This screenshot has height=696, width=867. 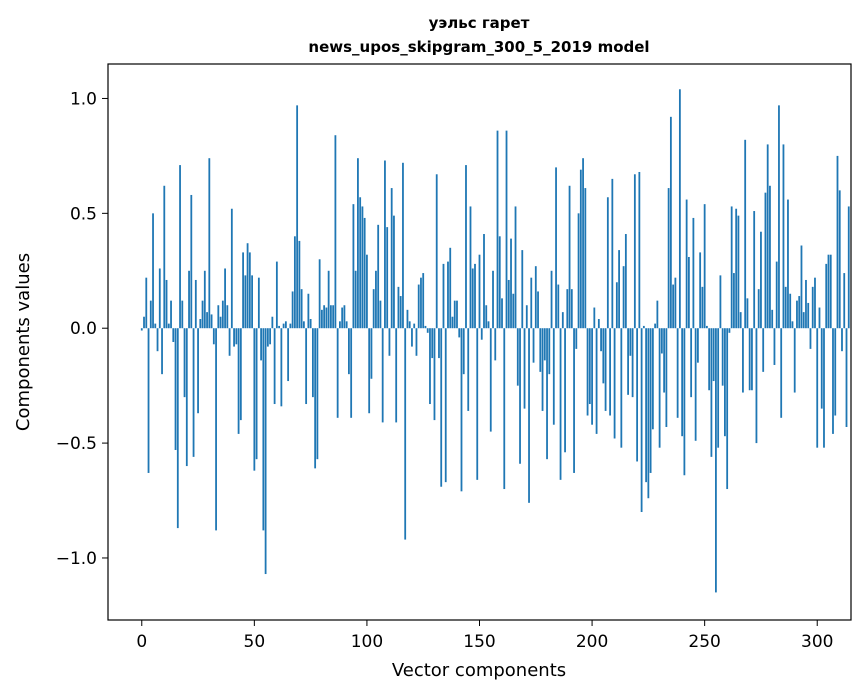 I want to click on y-tick-label: −0.5, so click(x=76, y=444).